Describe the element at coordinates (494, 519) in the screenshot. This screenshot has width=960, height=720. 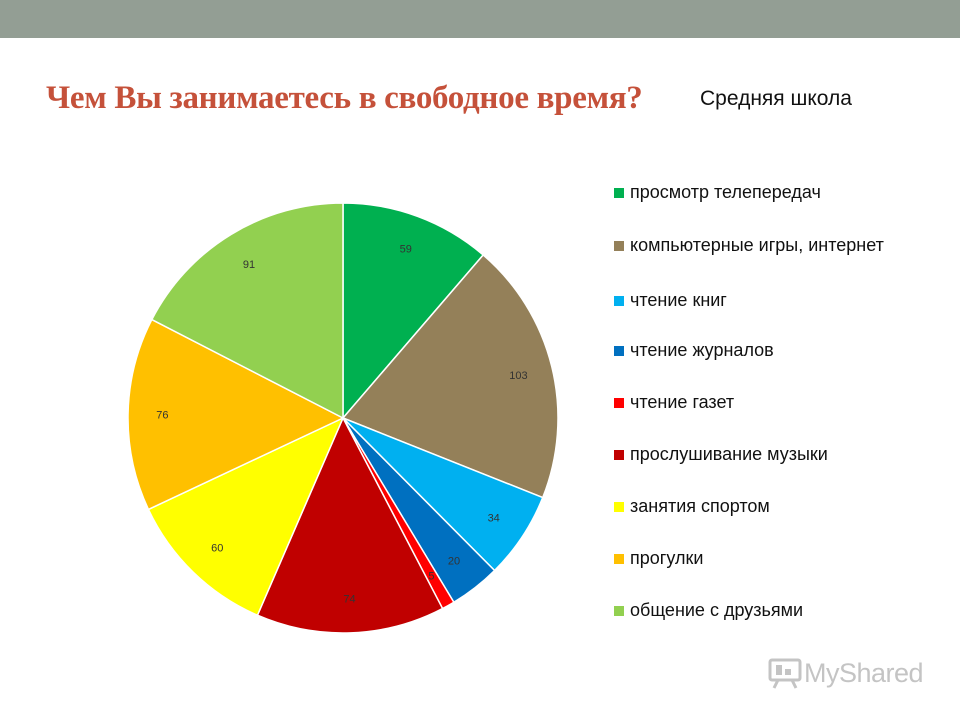
I see `slice-value-label: 34` at that location.